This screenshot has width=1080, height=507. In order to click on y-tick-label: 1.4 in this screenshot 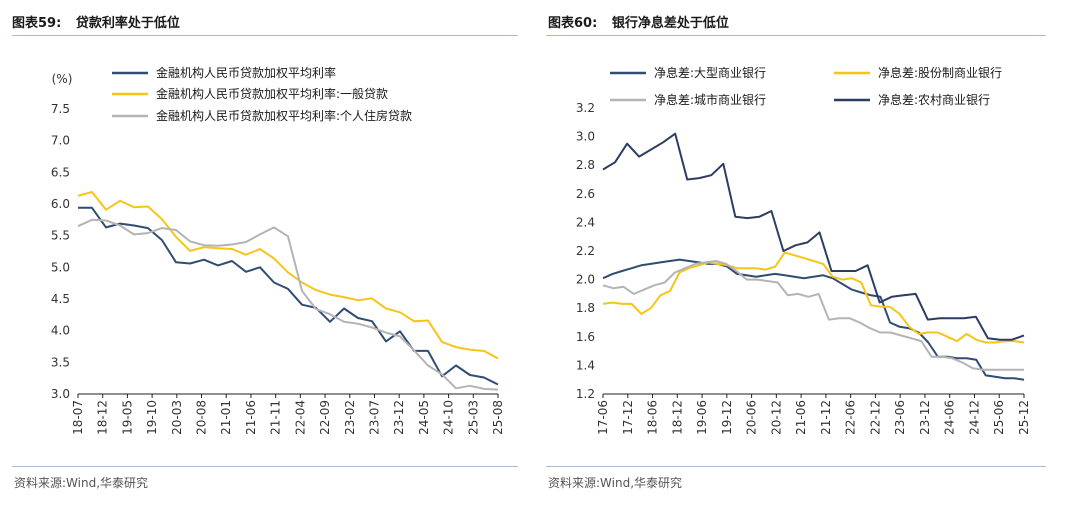, I will do `click(585, 365)`.